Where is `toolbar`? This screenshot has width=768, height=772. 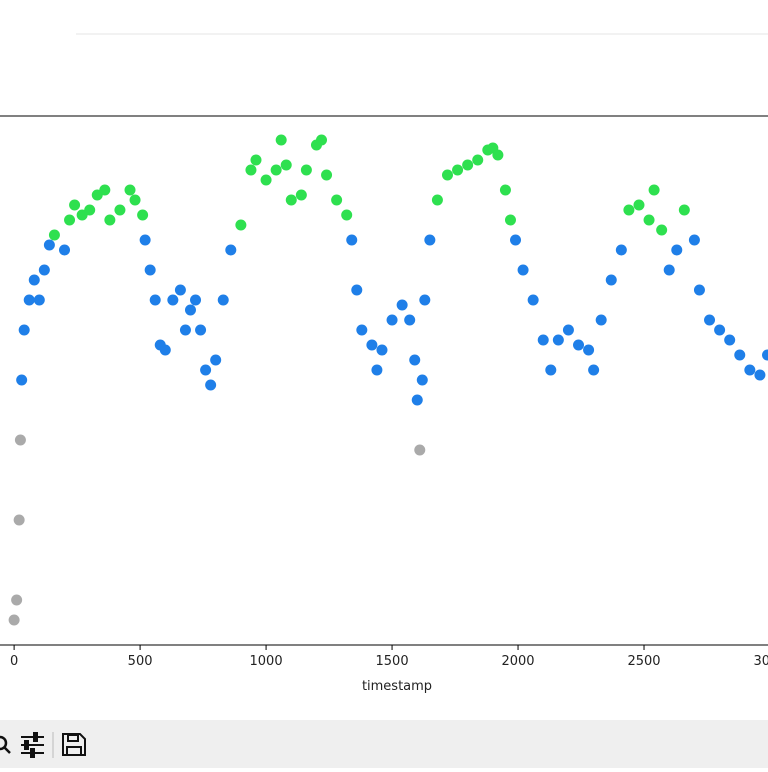 toolbar is located at coordinates (384, 744).